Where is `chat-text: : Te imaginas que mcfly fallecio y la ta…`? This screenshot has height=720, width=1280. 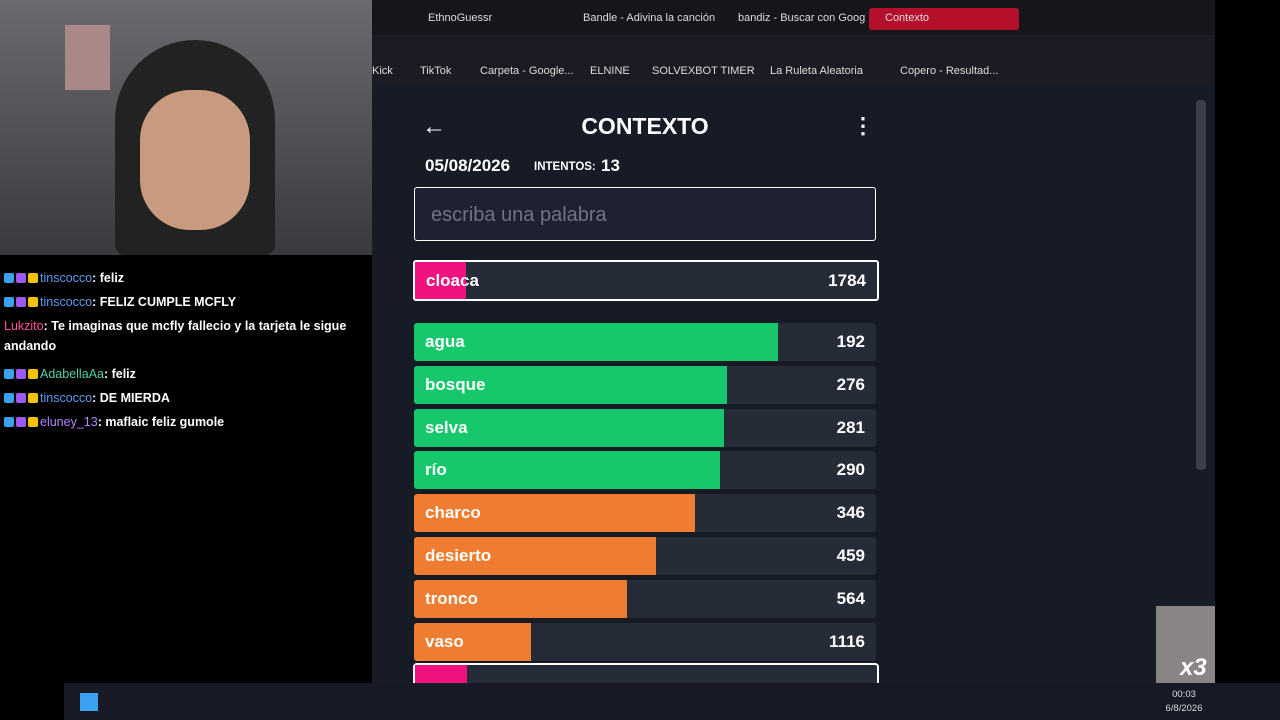 chat-text: : Te imaginas que mcfly fallecio y la ta… is located at coordinates (175, 336).